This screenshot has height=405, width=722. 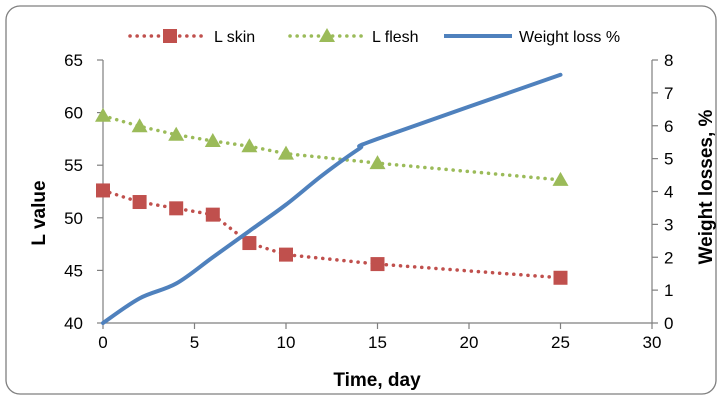 What do you see at coordinates (377, 342) in the screenshot?
I see `x-tick-label: 15` at bounding box center [377, 342].